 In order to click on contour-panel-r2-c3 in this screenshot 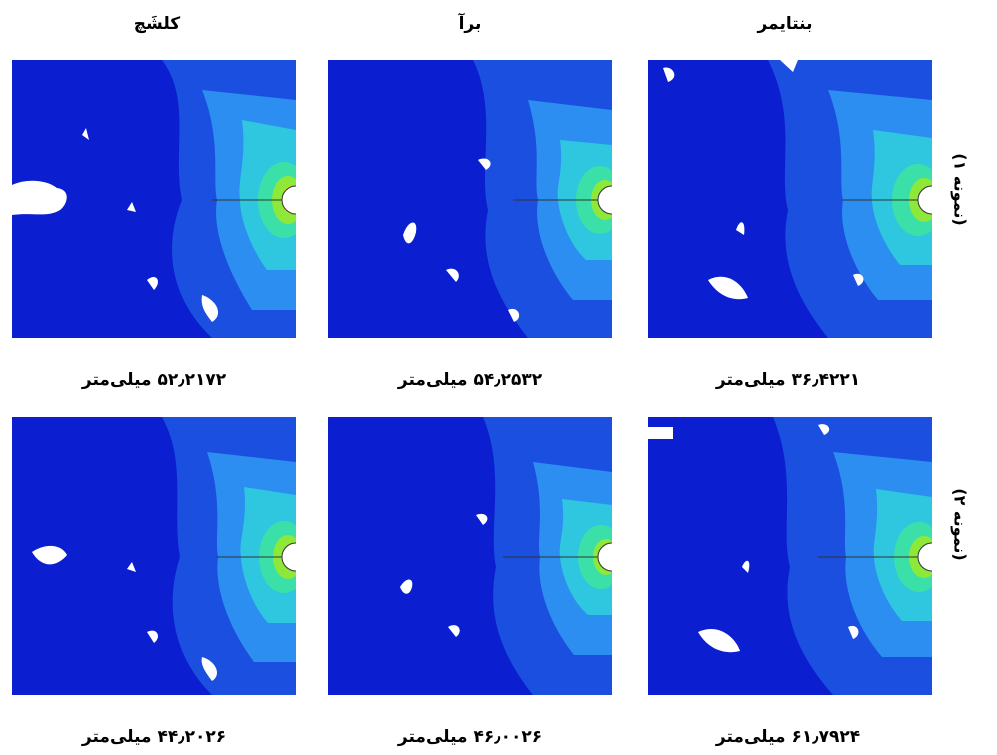, I will do `click(790, 556)`.